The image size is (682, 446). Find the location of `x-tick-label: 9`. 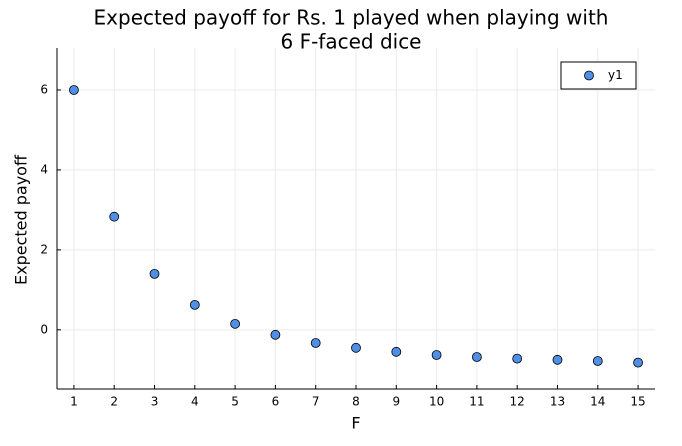

x-tick-label: 9 is located at coordinates (396, 402).